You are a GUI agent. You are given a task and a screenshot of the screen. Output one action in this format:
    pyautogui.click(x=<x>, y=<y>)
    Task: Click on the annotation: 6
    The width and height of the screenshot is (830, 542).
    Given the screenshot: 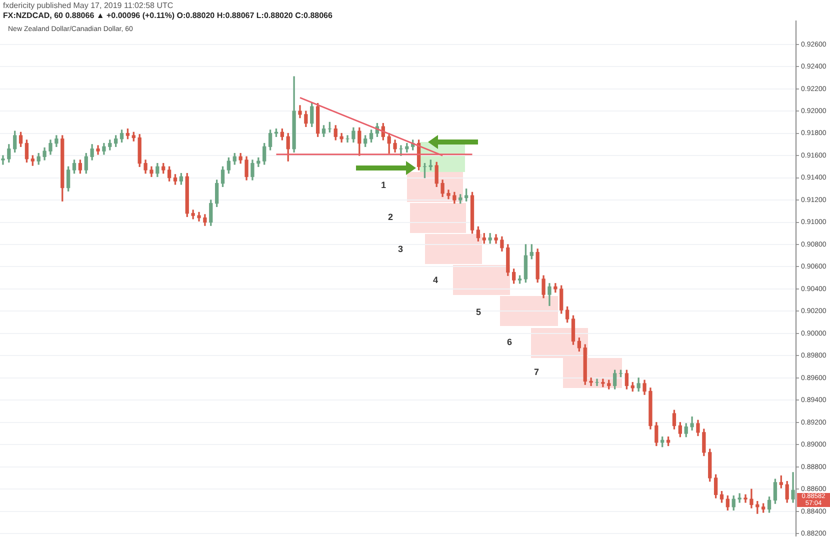 What is the action you would take?
    pyautogui.click(x=509, y=342)
    